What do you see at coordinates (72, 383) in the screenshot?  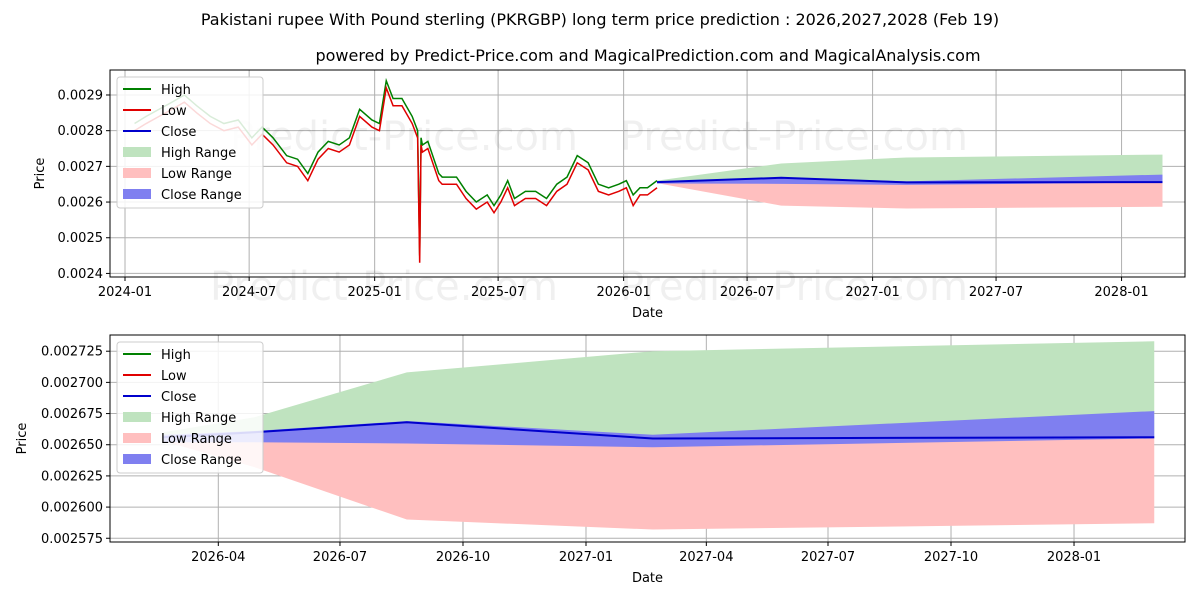 I see `panel2-y-tick-label: 0.002700` at bounding box center [72, 383].